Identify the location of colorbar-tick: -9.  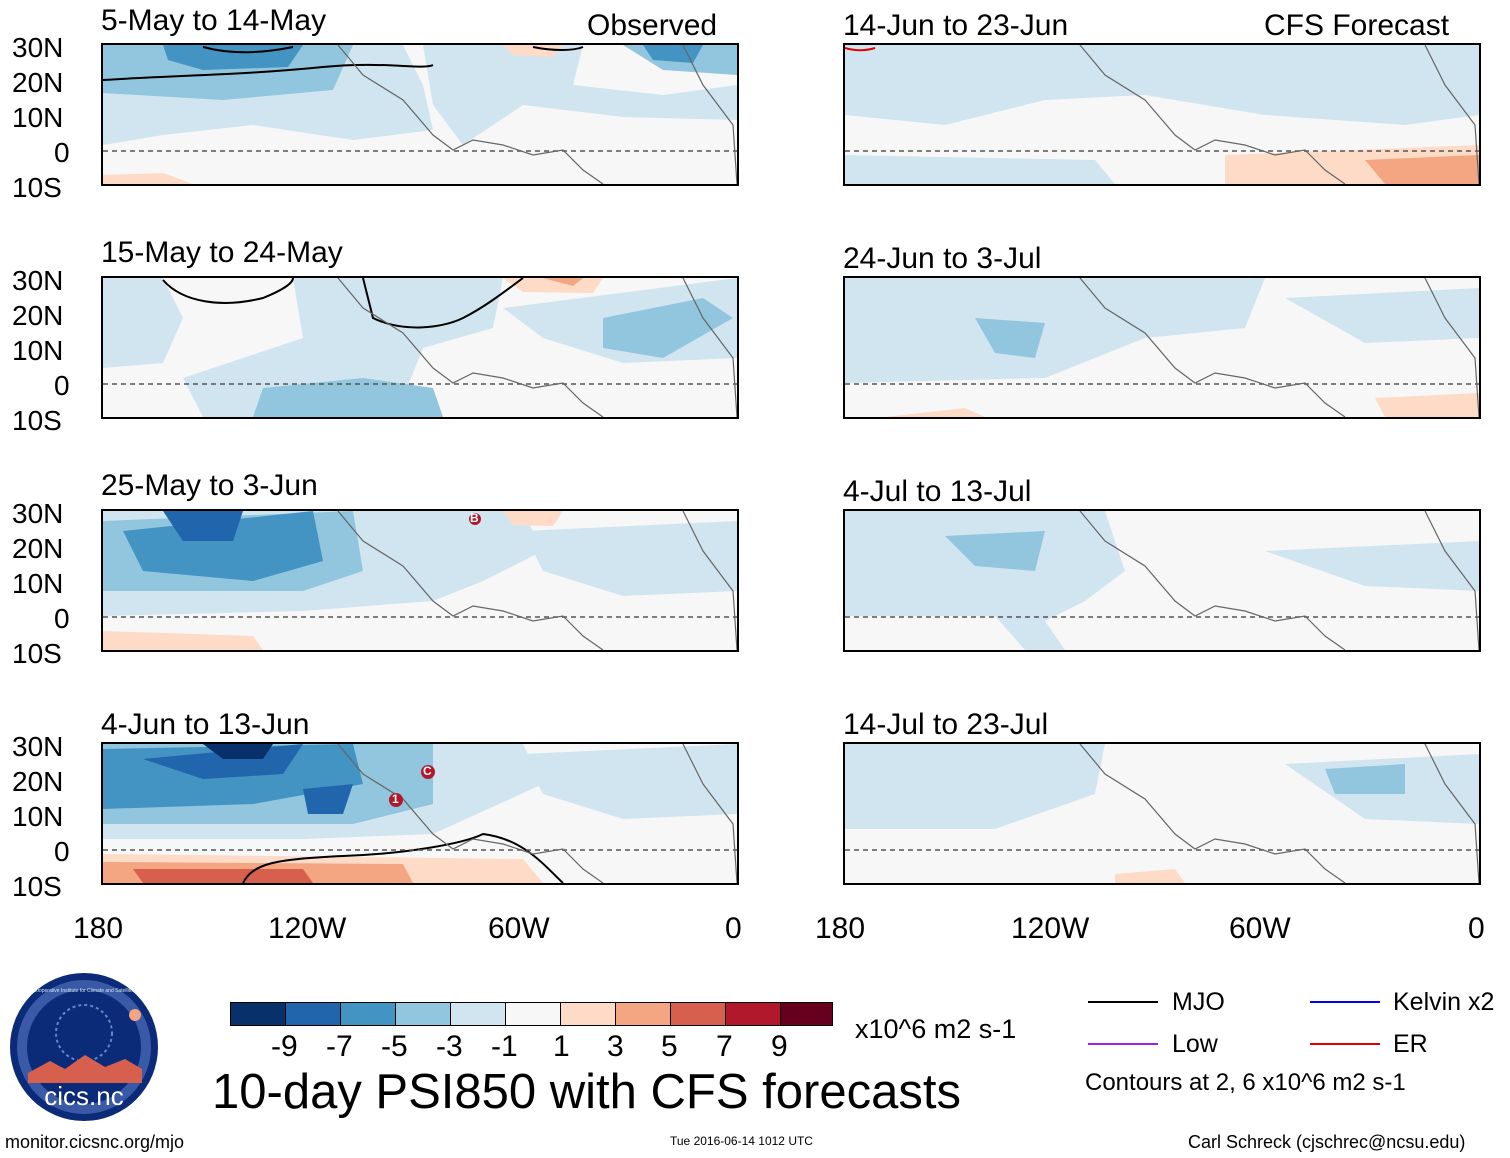
(284, 1046).